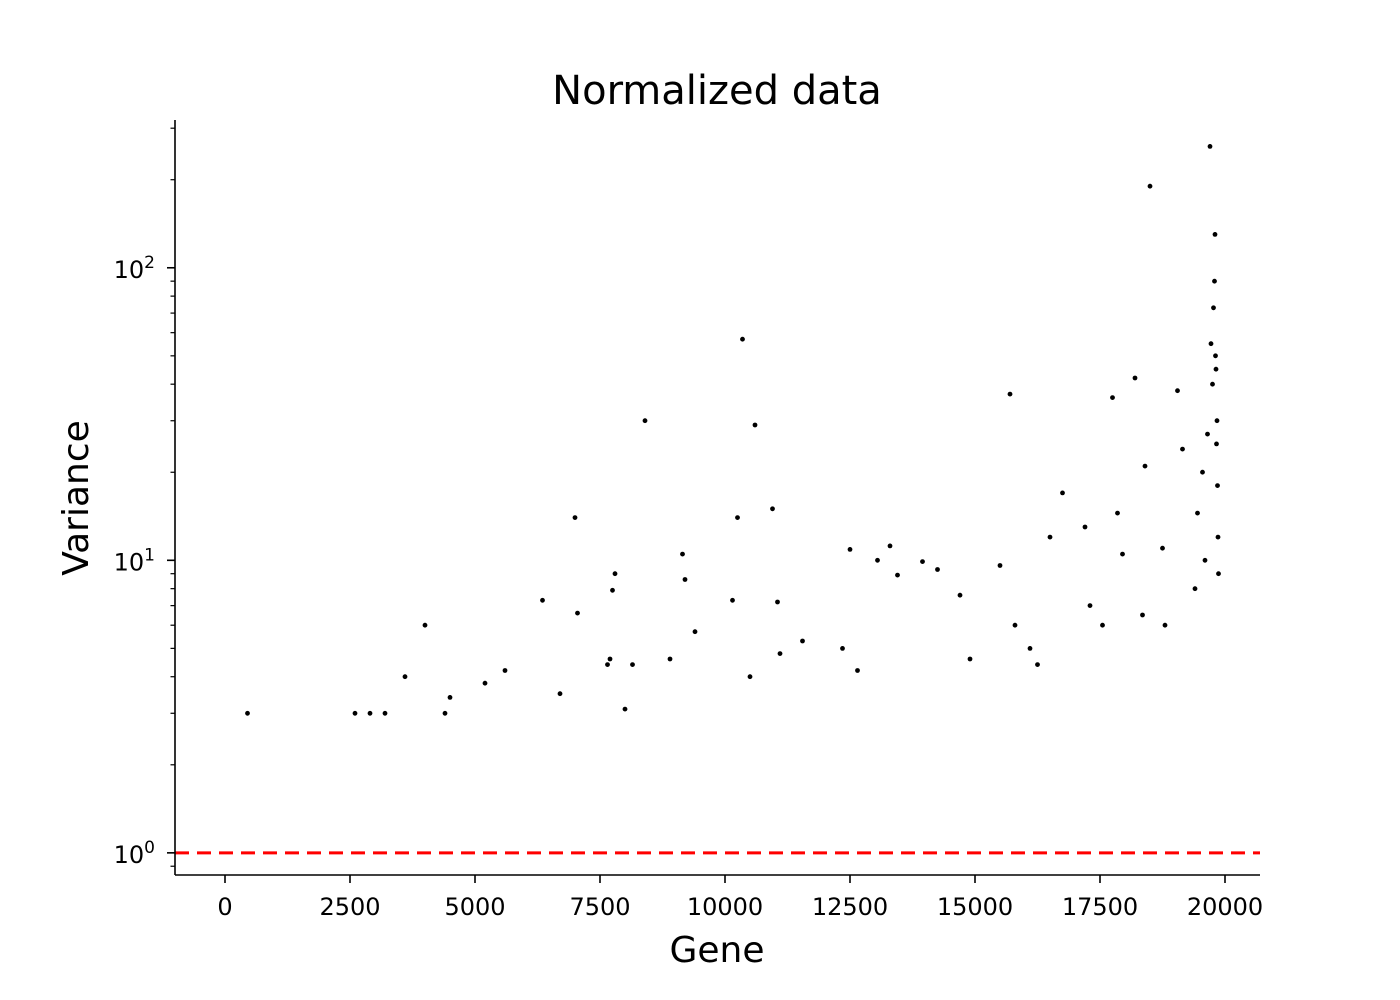 The width and height of the screenshot is (1400, 1000). What do you see at coordinates (224, 907) in the screenshot?
I see `x-tick-label: 0` at bounding box center [224, 907].